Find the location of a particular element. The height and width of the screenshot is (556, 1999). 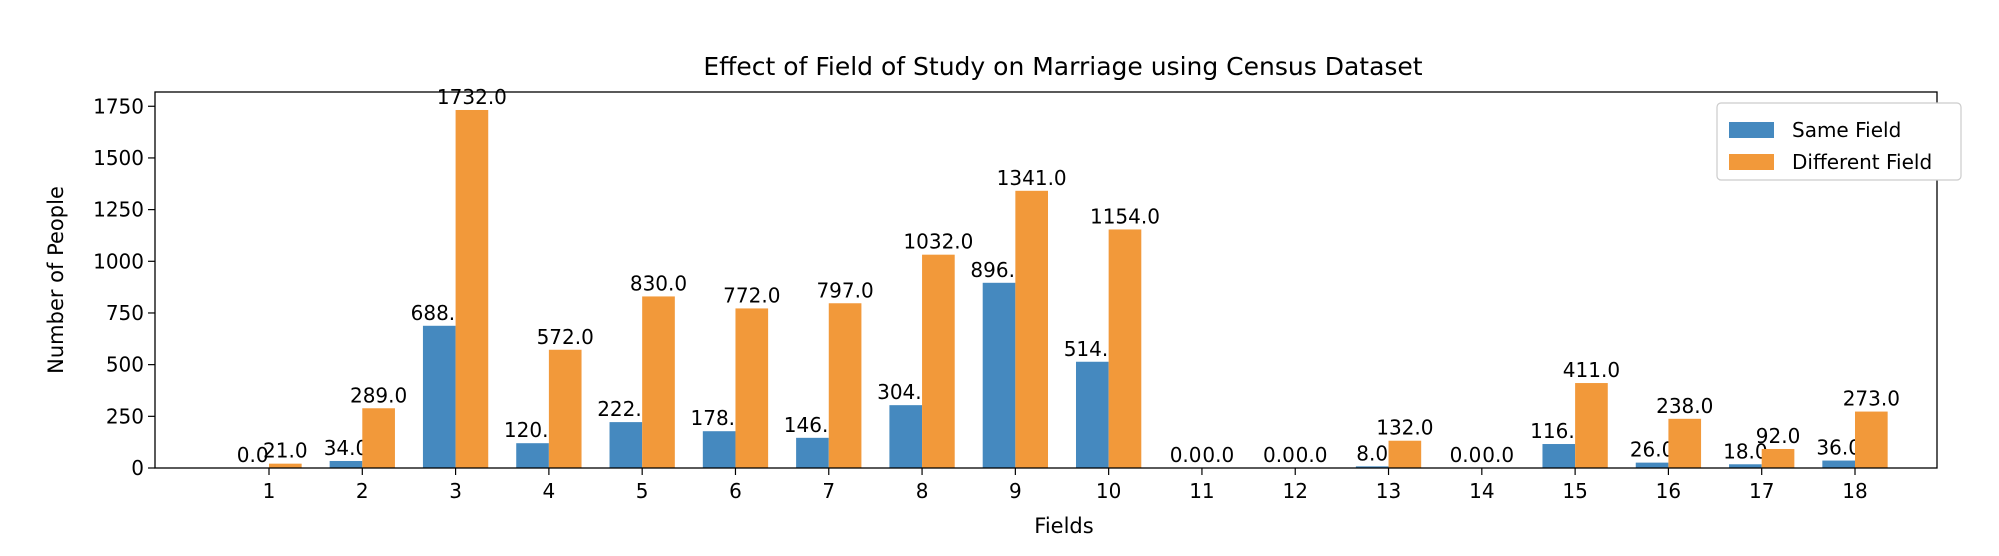

data-label: 21.0 is located at coordinates (285, 451).